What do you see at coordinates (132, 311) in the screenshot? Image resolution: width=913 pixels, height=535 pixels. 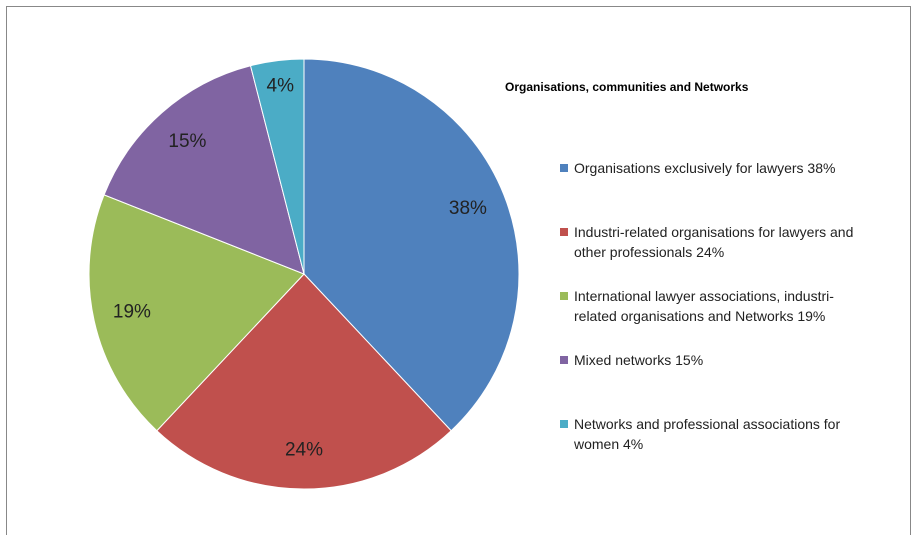 I see `data-label: 19%` at bounding box center [132, 311].